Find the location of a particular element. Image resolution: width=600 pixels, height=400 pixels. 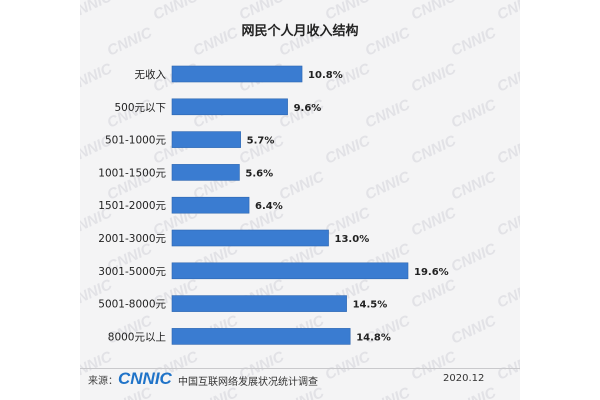

value-label: 13.0% is located at coordinates (352, 239).